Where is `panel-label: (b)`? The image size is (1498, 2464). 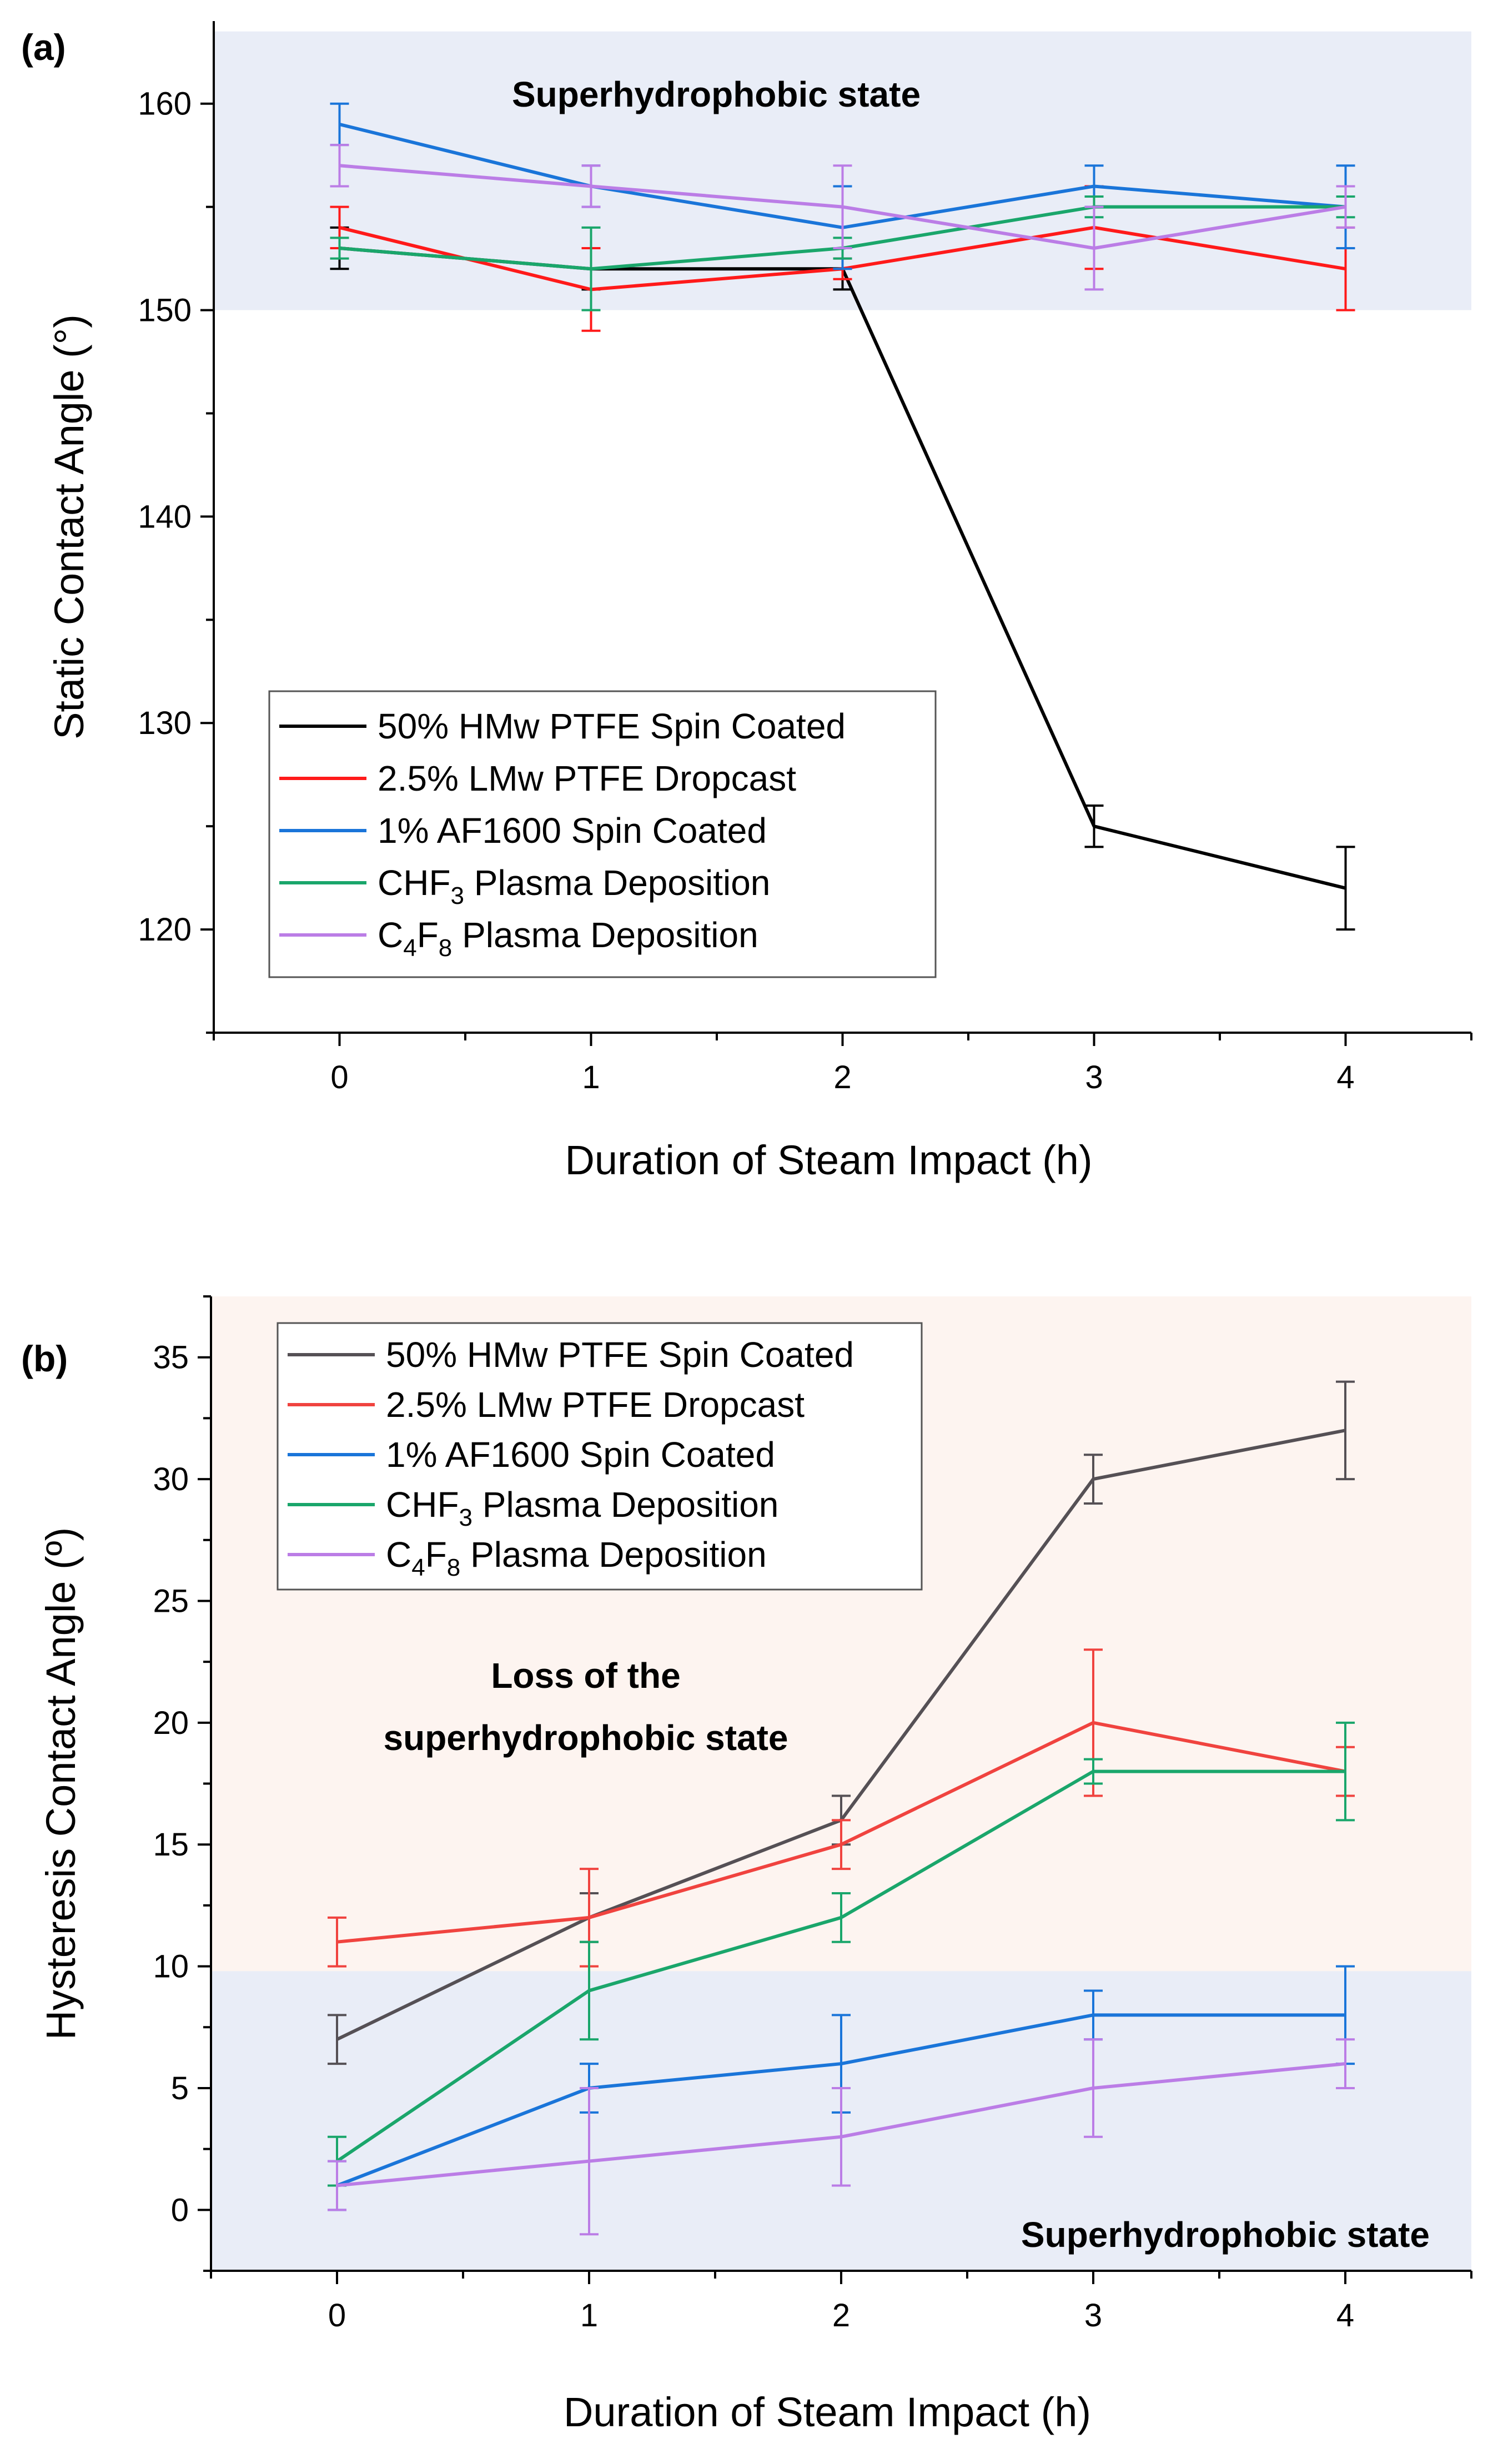
panel-label: (b) is located at coordinates (44, 1358).